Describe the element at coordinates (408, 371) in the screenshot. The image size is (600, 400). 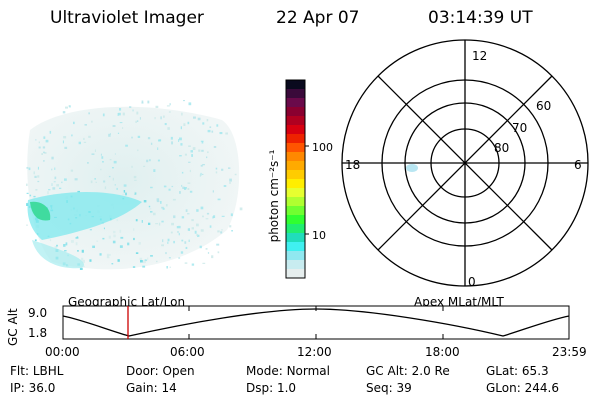
I see `info-gc-alt: GC Alt: 2.0 Re` at that location.